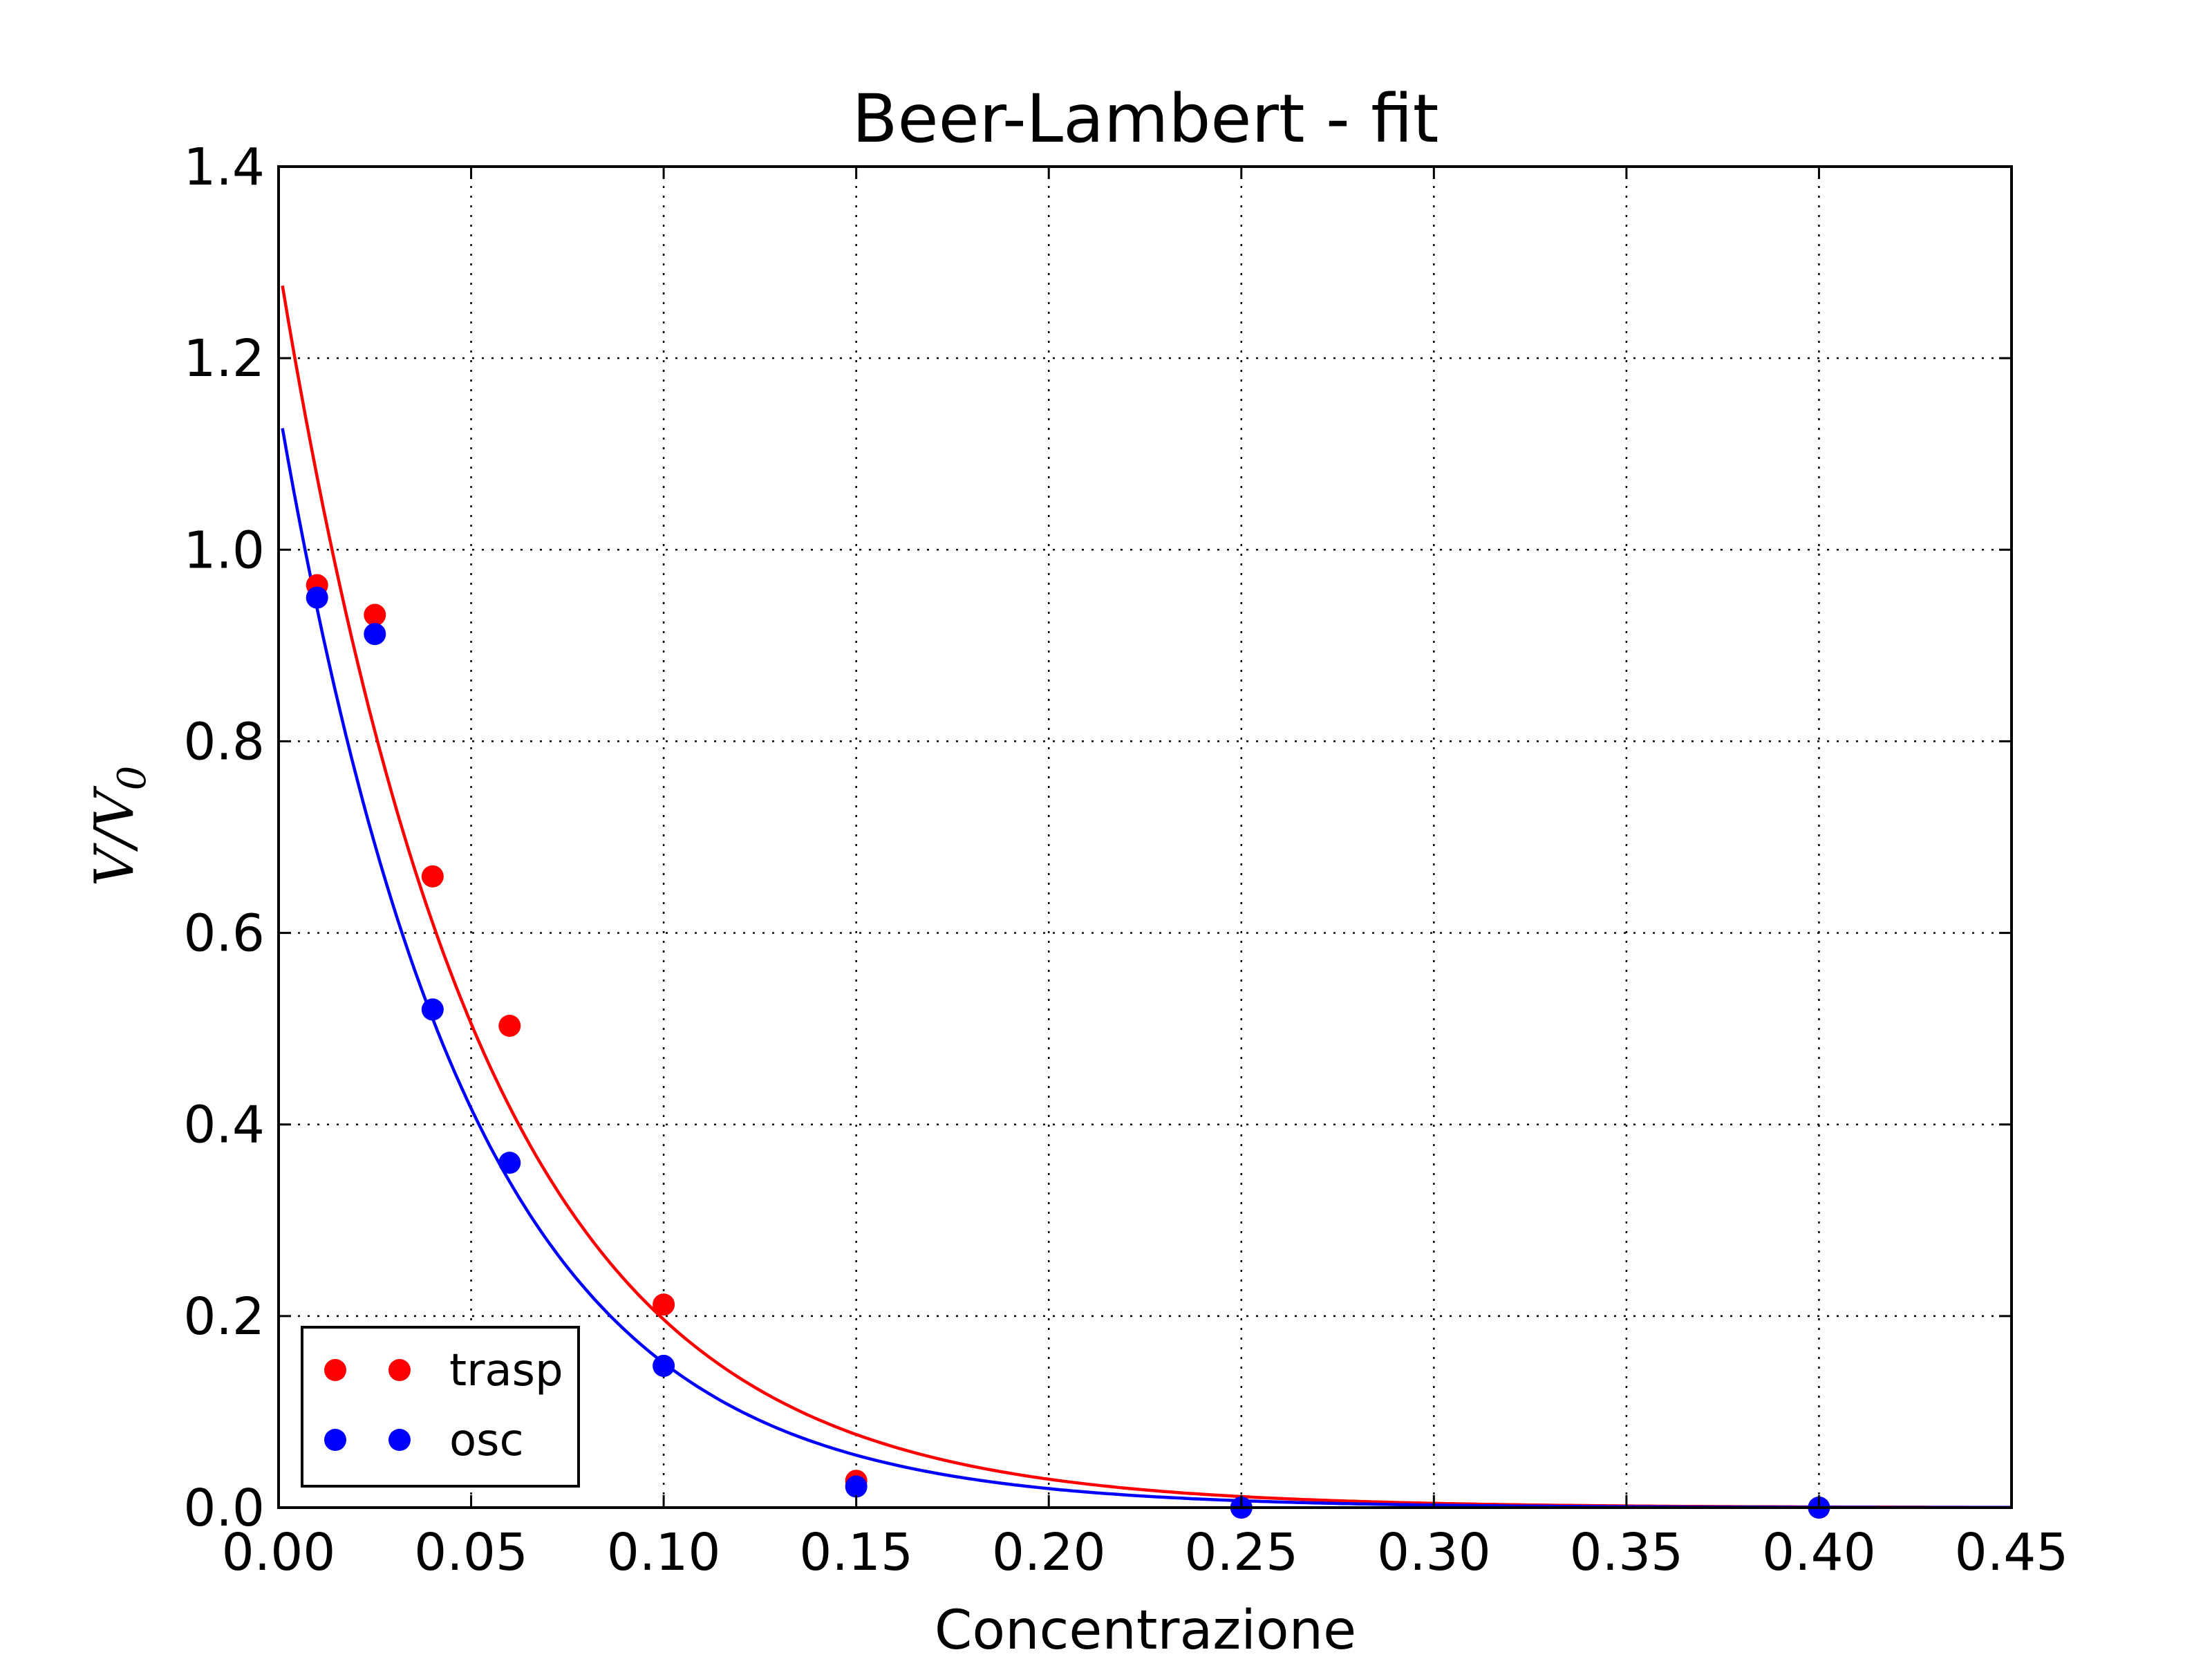  I want to click on legend-box, so click(440, 1407).